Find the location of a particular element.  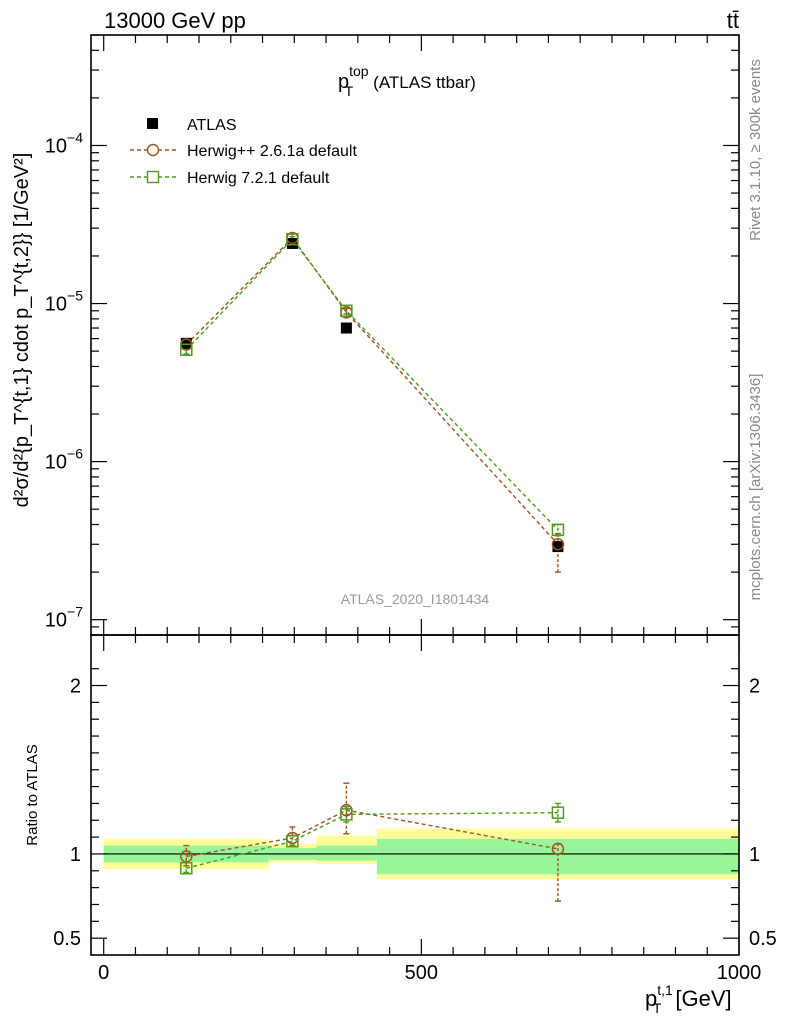

ratio-y-tick-label-left: 1 is located at coordinates (75, 855).